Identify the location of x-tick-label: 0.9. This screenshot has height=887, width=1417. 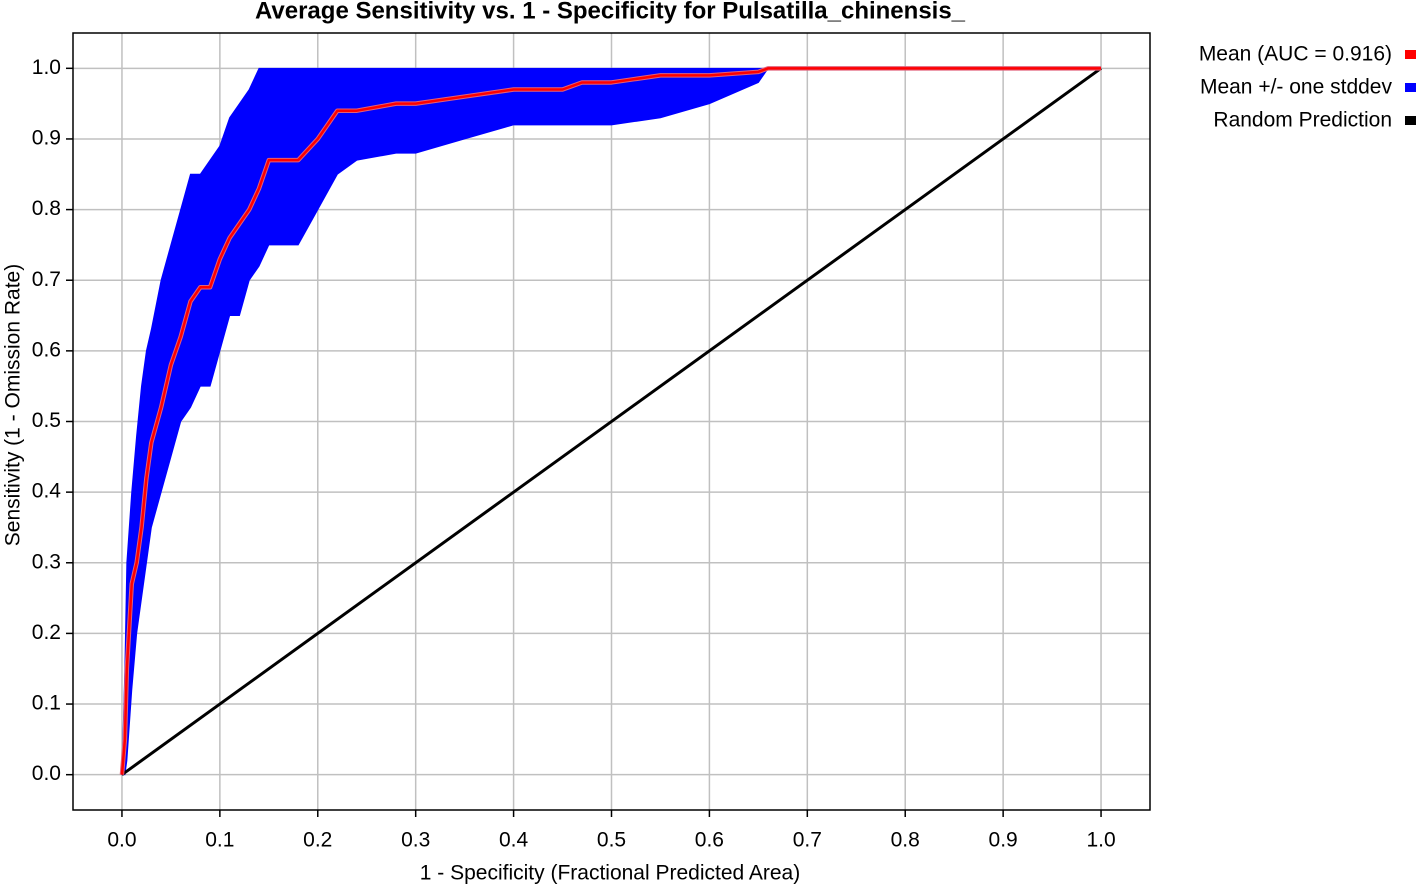
(1003, 840).